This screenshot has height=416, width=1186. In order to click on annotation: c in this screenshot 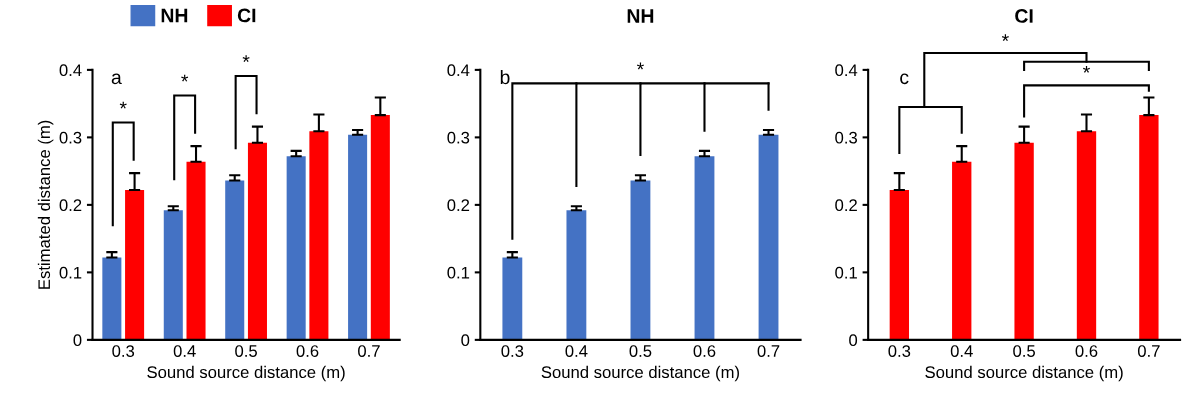, I will do `click(904, 79)`.